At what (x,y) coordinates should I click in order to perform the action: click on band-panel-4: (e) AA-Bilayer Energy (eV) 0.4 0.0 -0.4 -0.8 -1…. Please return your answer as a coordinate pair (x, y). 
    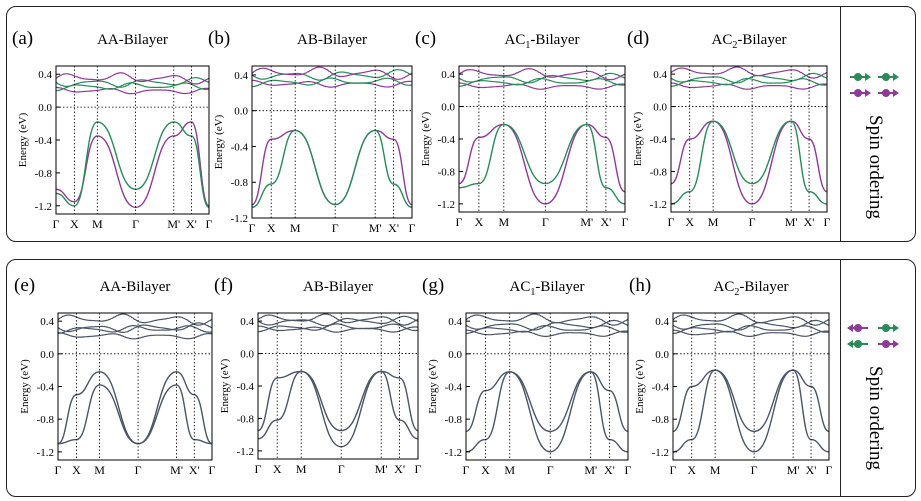
    Looking at the image, I should click on (115, 376).